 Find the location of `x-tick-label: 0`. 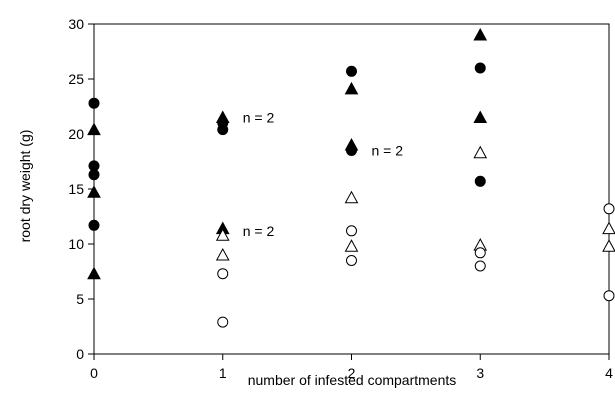

x-tick-label: 0 is located at coordinates (94, 373).